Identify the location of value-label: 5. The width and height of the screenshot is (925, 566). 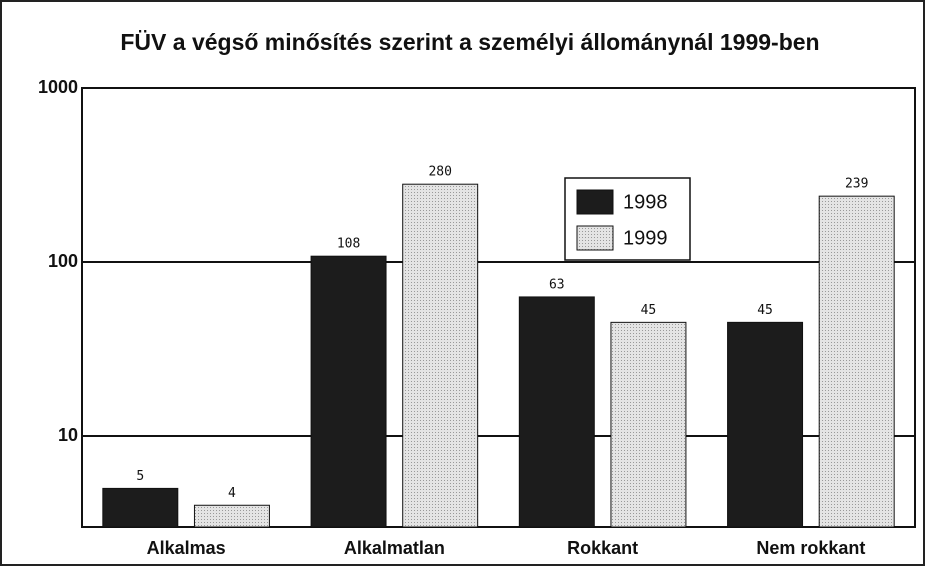
(140, 476).